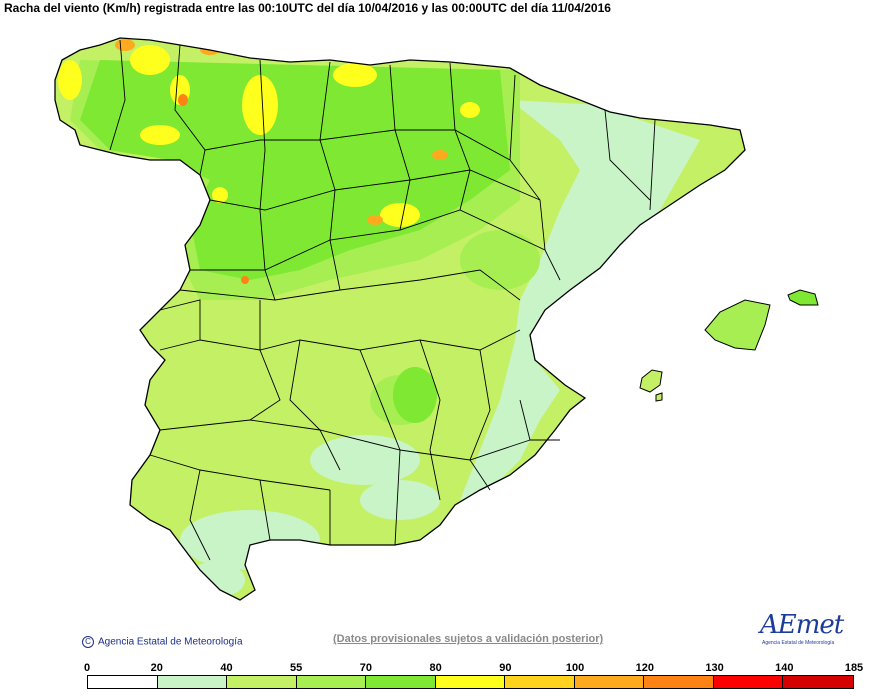  I want to click on logo-subtitle: Agencia Estatal de Meteorología, so click(798, 643).